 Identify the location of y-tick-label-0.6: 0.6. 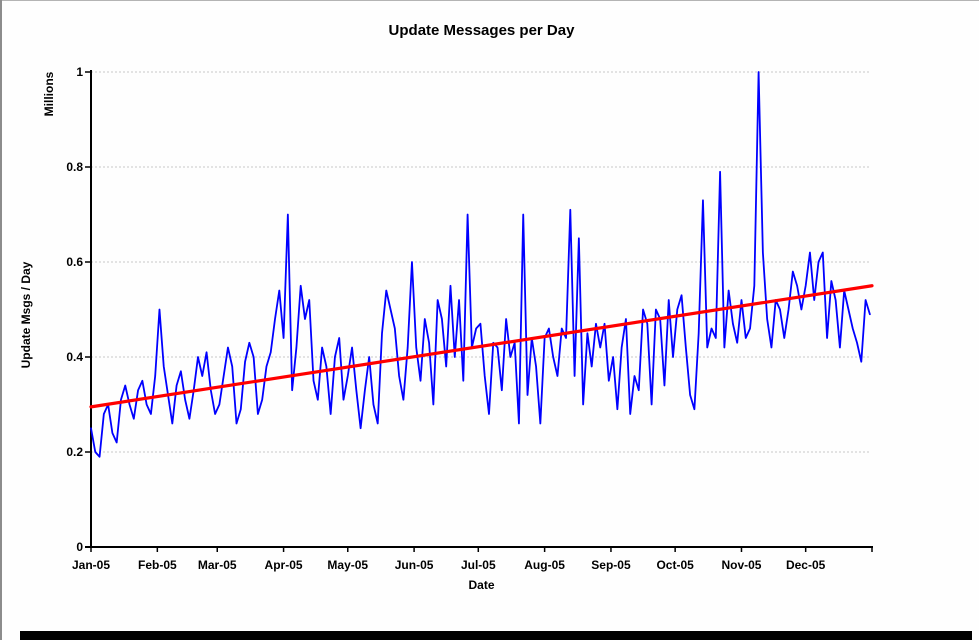
(74, 262).